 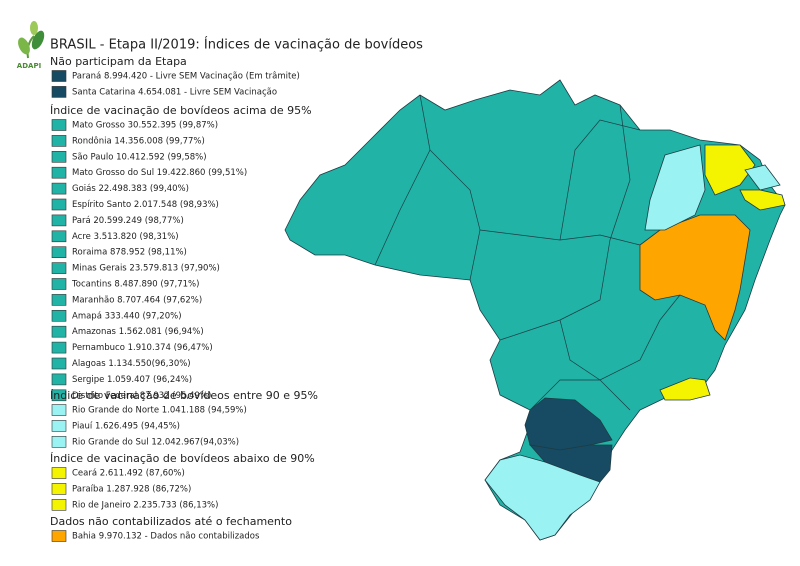 I want to click on legend-label: Acre 3.513.820 (98,31%), so click(x=125, y=237).